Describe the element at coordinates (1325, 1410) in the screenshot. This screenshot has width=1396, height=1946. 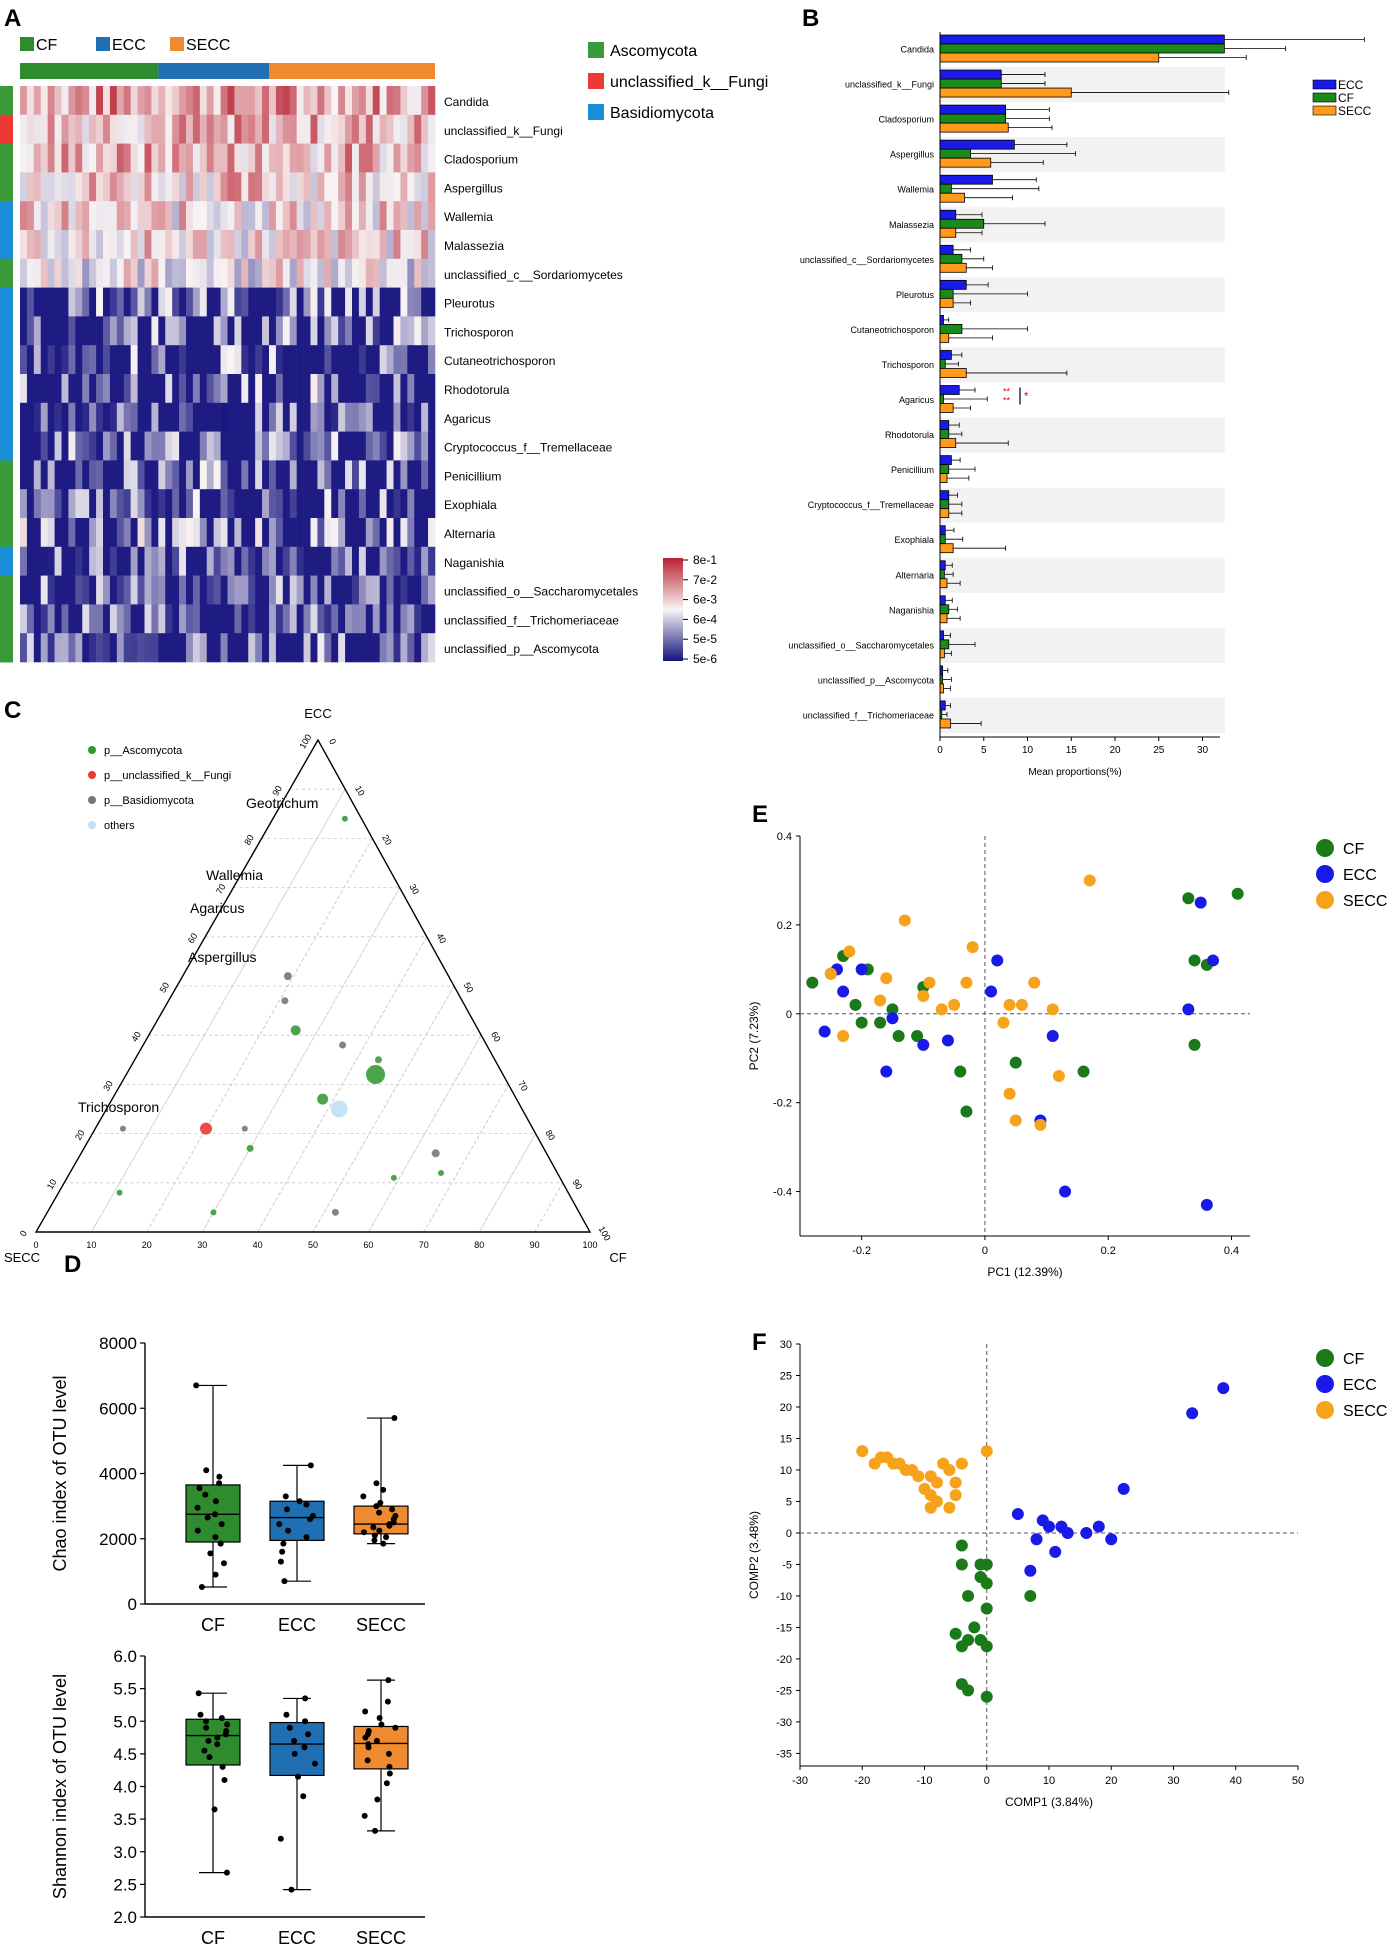
I see `legend-dot` at that location.